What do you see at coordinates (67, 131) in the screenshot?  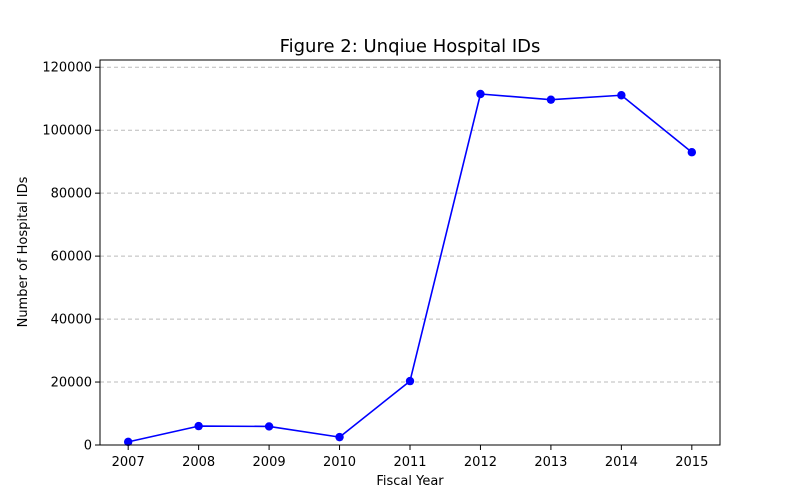 I see `y-tick-label: 100000` at bounding box center [67, 131].